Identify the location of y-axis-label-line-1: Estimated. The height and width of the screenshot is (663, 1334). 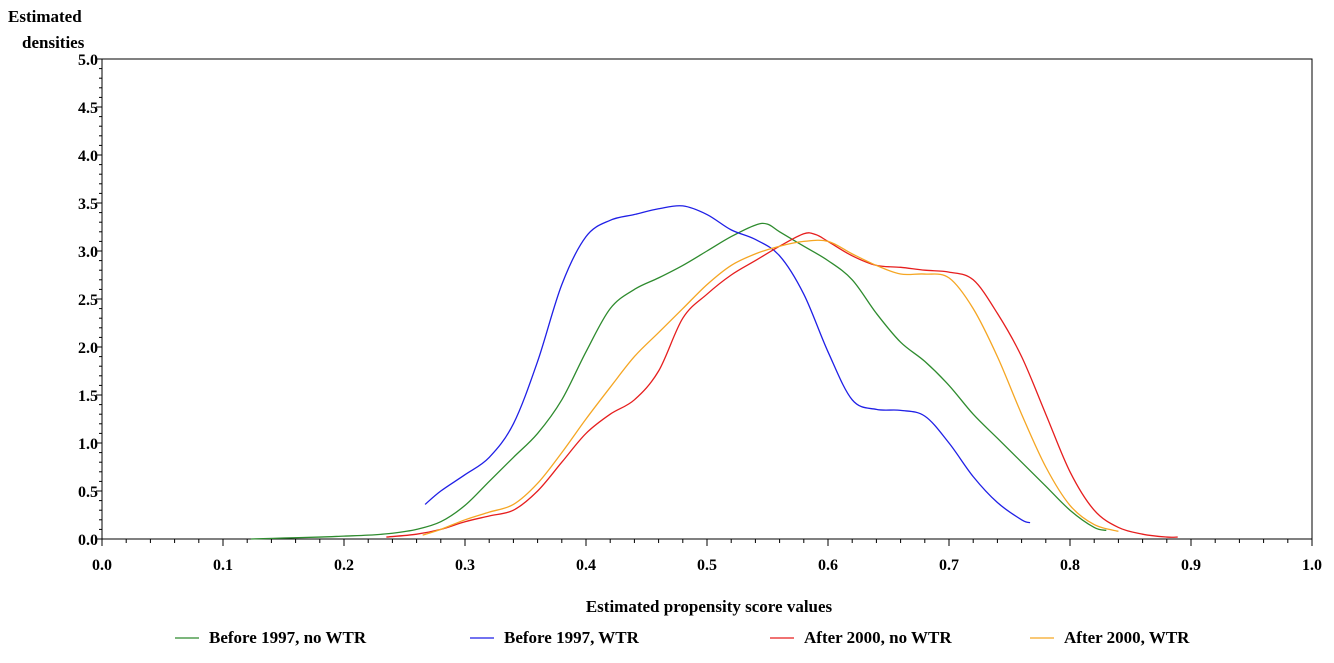
(45, 16).